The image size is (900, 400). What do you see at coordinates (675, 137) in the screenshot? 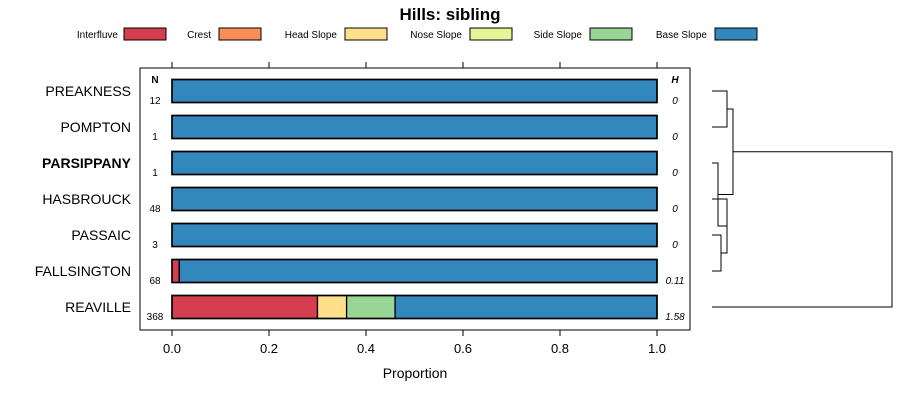
I see `row-h-2: 0` at bounding box center [675, 137].